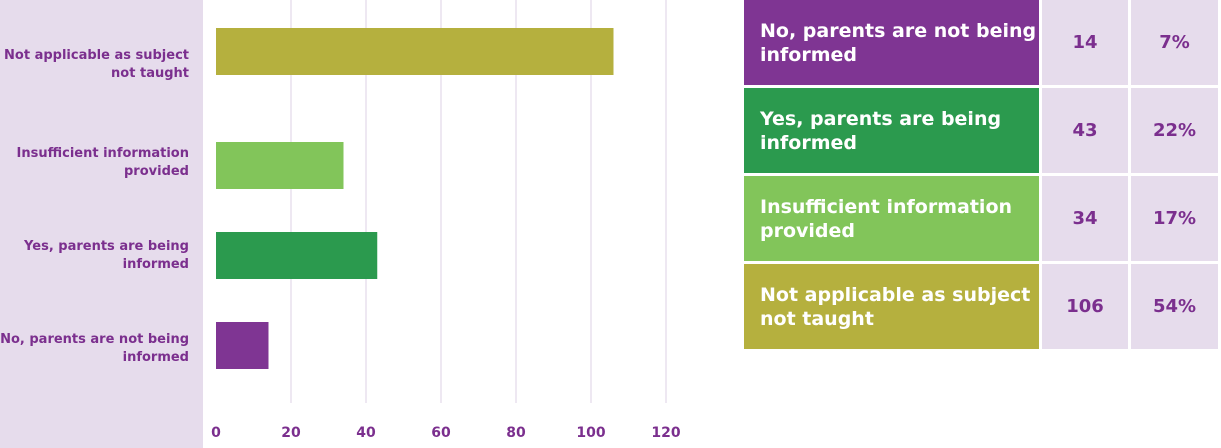 This screenshot has width=1221, height=448. Describe the element at coordinates (1086, 308) in the screenshot. I see `row-count: 106` at that location.